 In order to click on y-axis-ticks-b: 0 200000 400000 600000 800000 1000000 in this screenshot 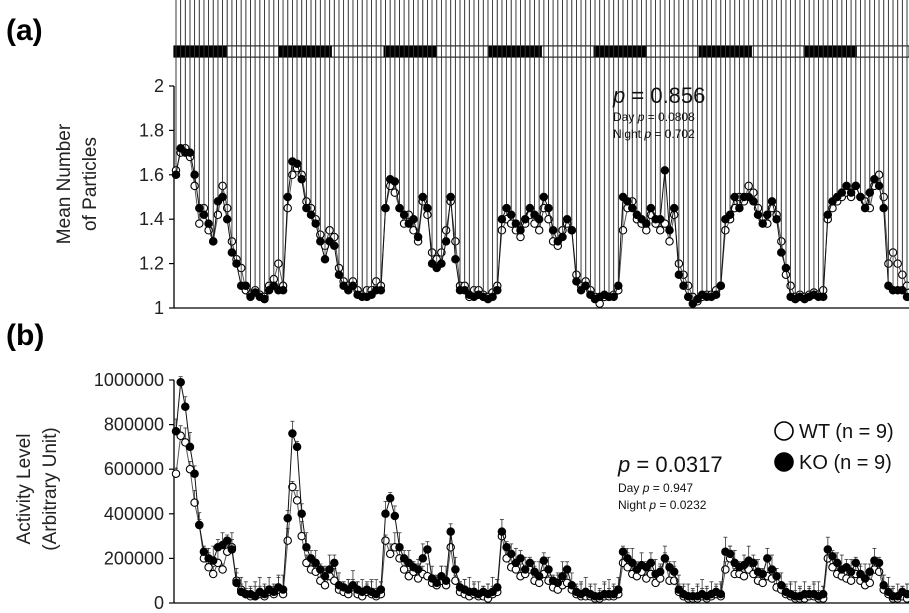, I will do `click(134, 491)`.